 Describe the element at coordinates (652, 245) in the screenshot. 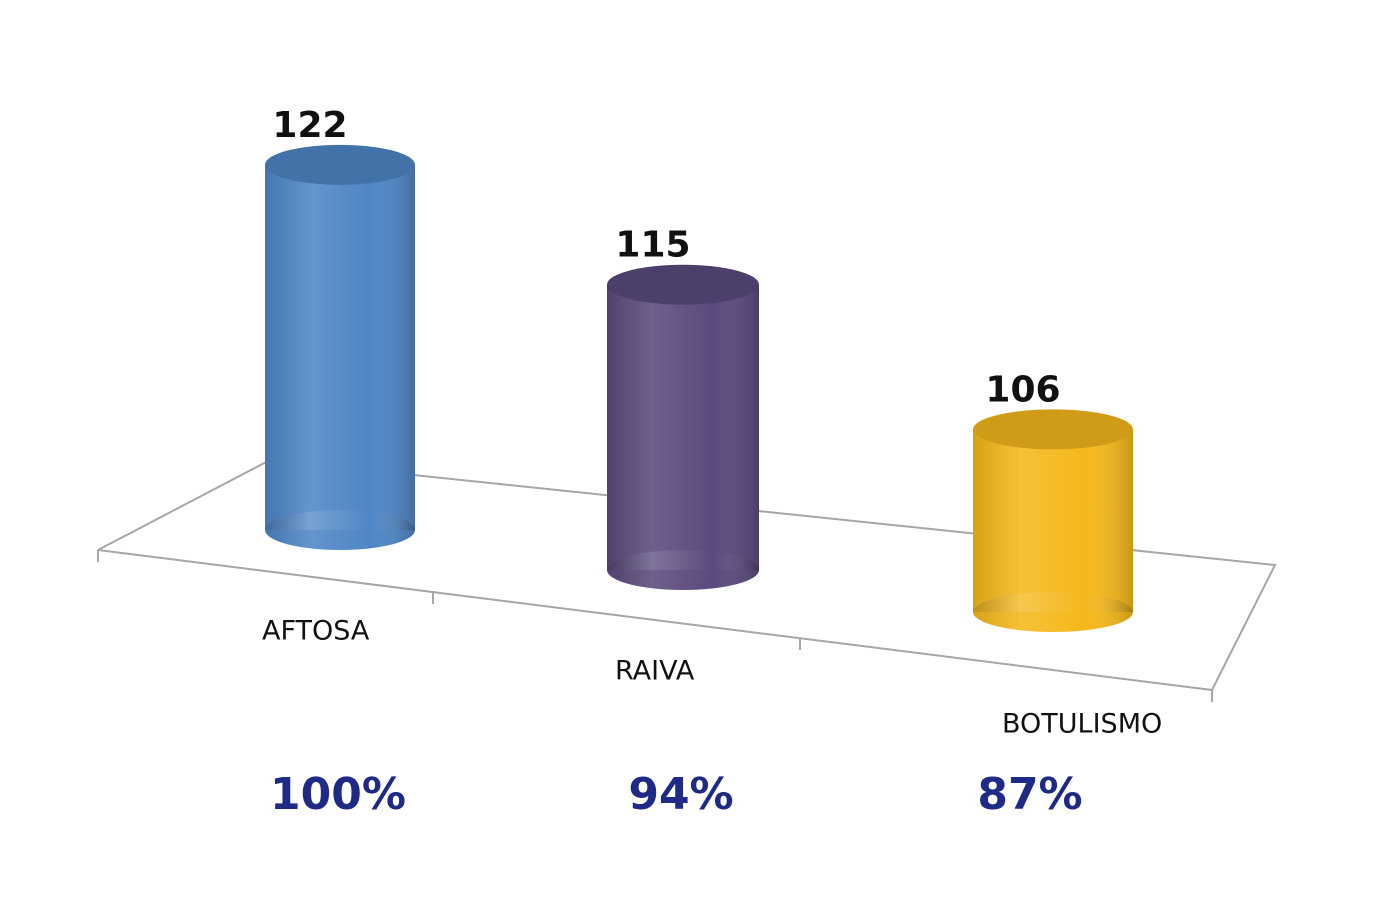

I see `value-label: 115` at that location.